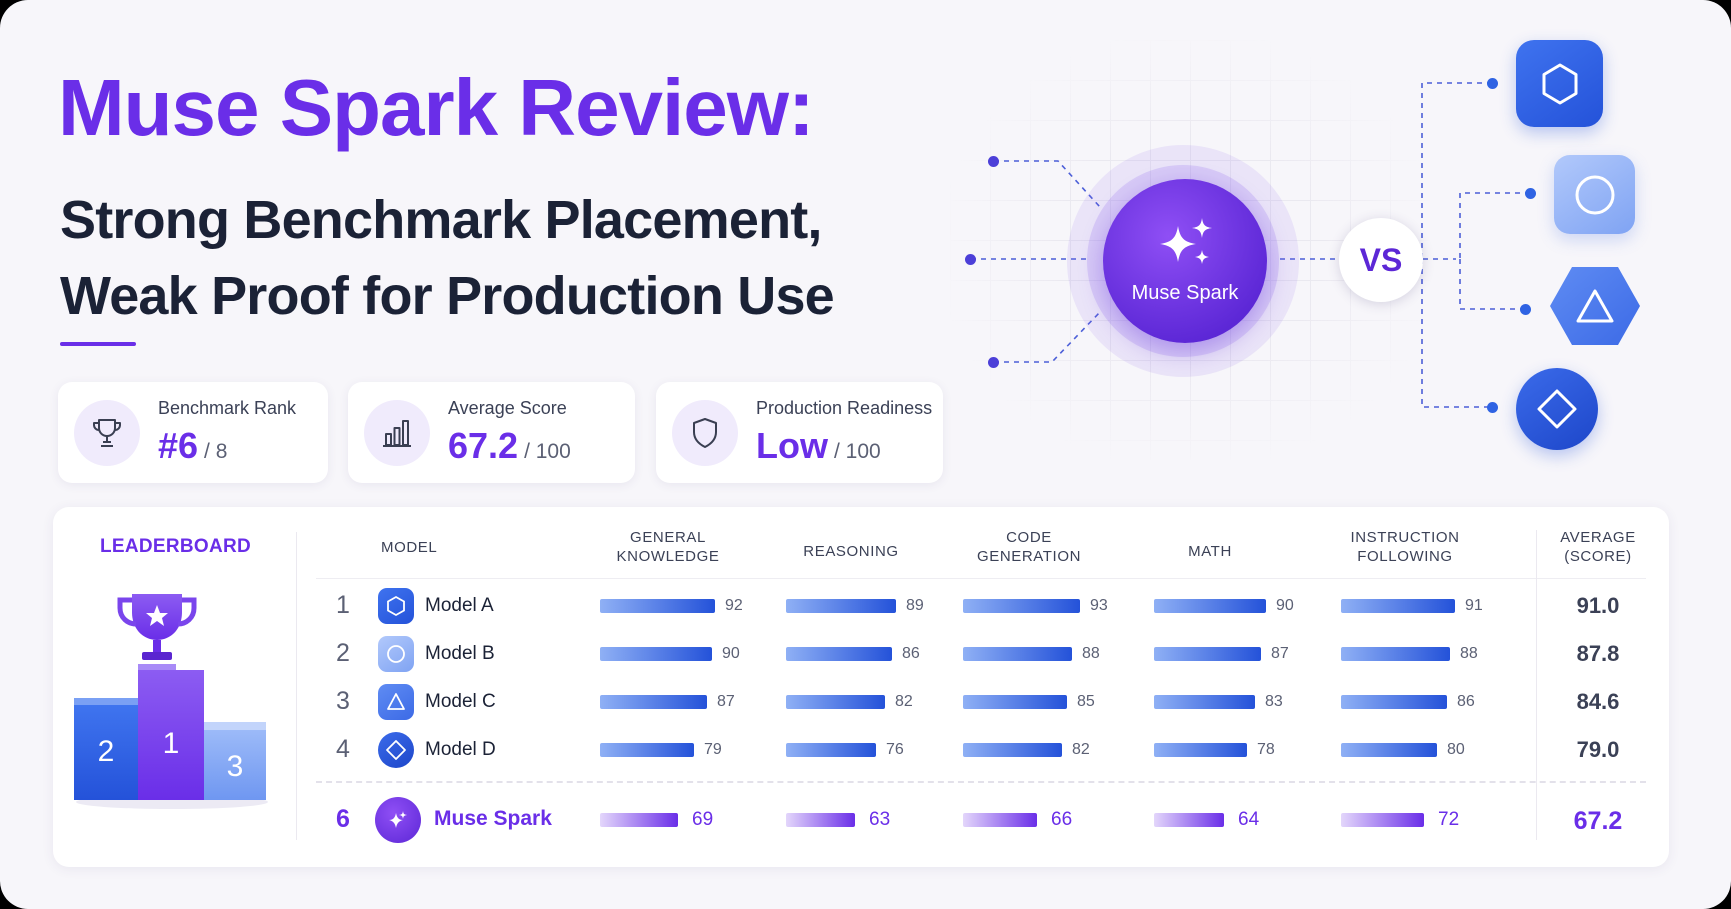  I want to click on score-value: 89, so click(915, 605).